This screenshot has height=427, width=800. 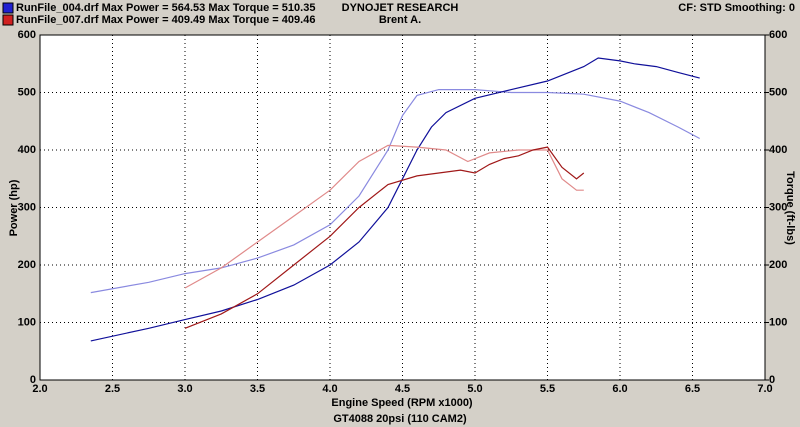 I want to click on y-tick-label: 200, so click(x=27, y=265).